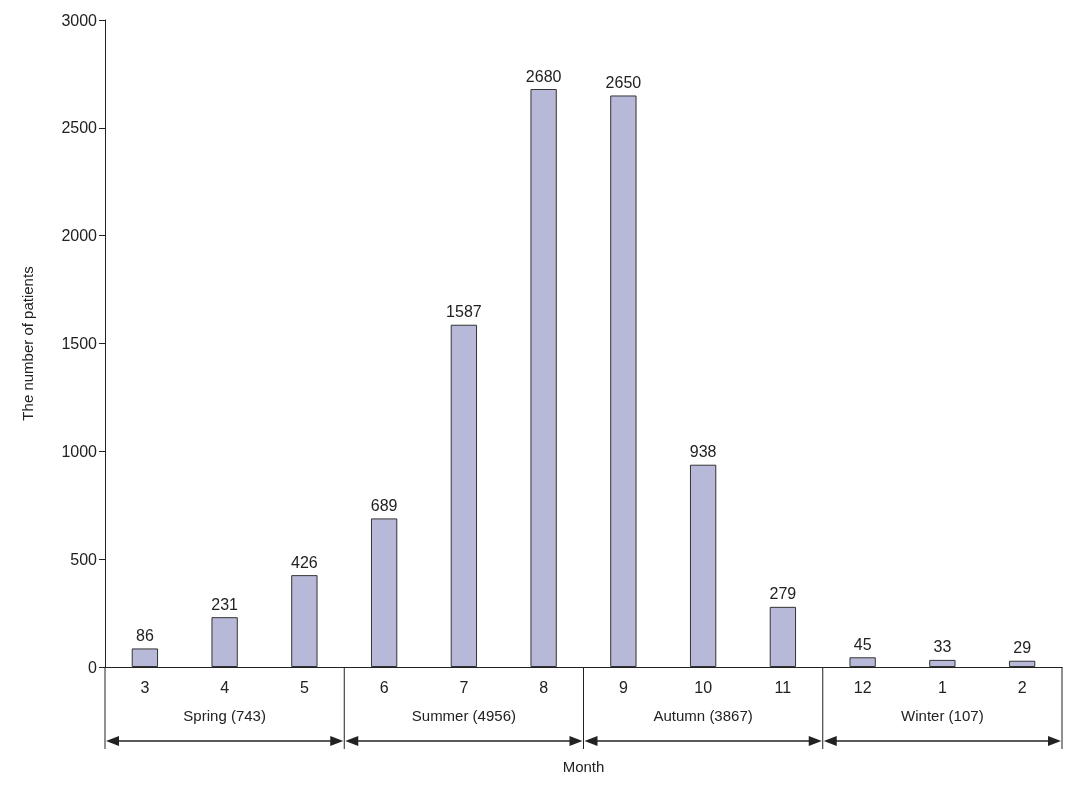  Describe the element at coordinates (623, 82) in the screenshot. I see `data-label: 2650` at that location.